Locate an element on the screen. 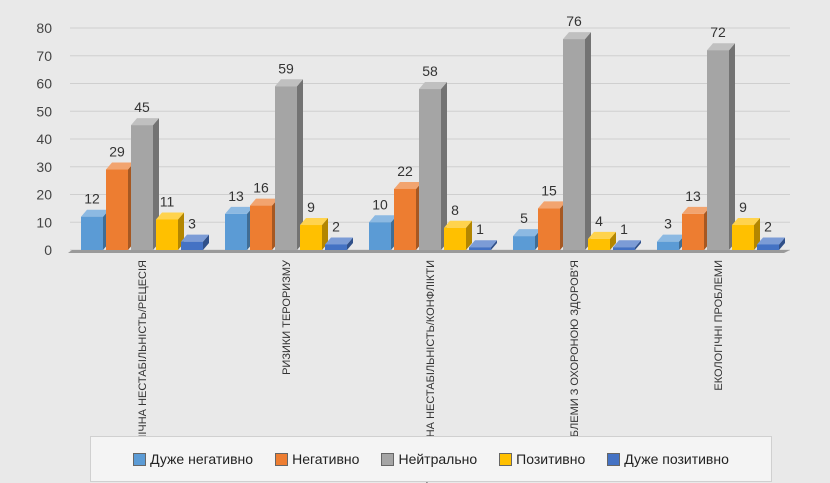 This screenshot has height=483, width=830. data-label: 59 is located at coordinates (286, 68).